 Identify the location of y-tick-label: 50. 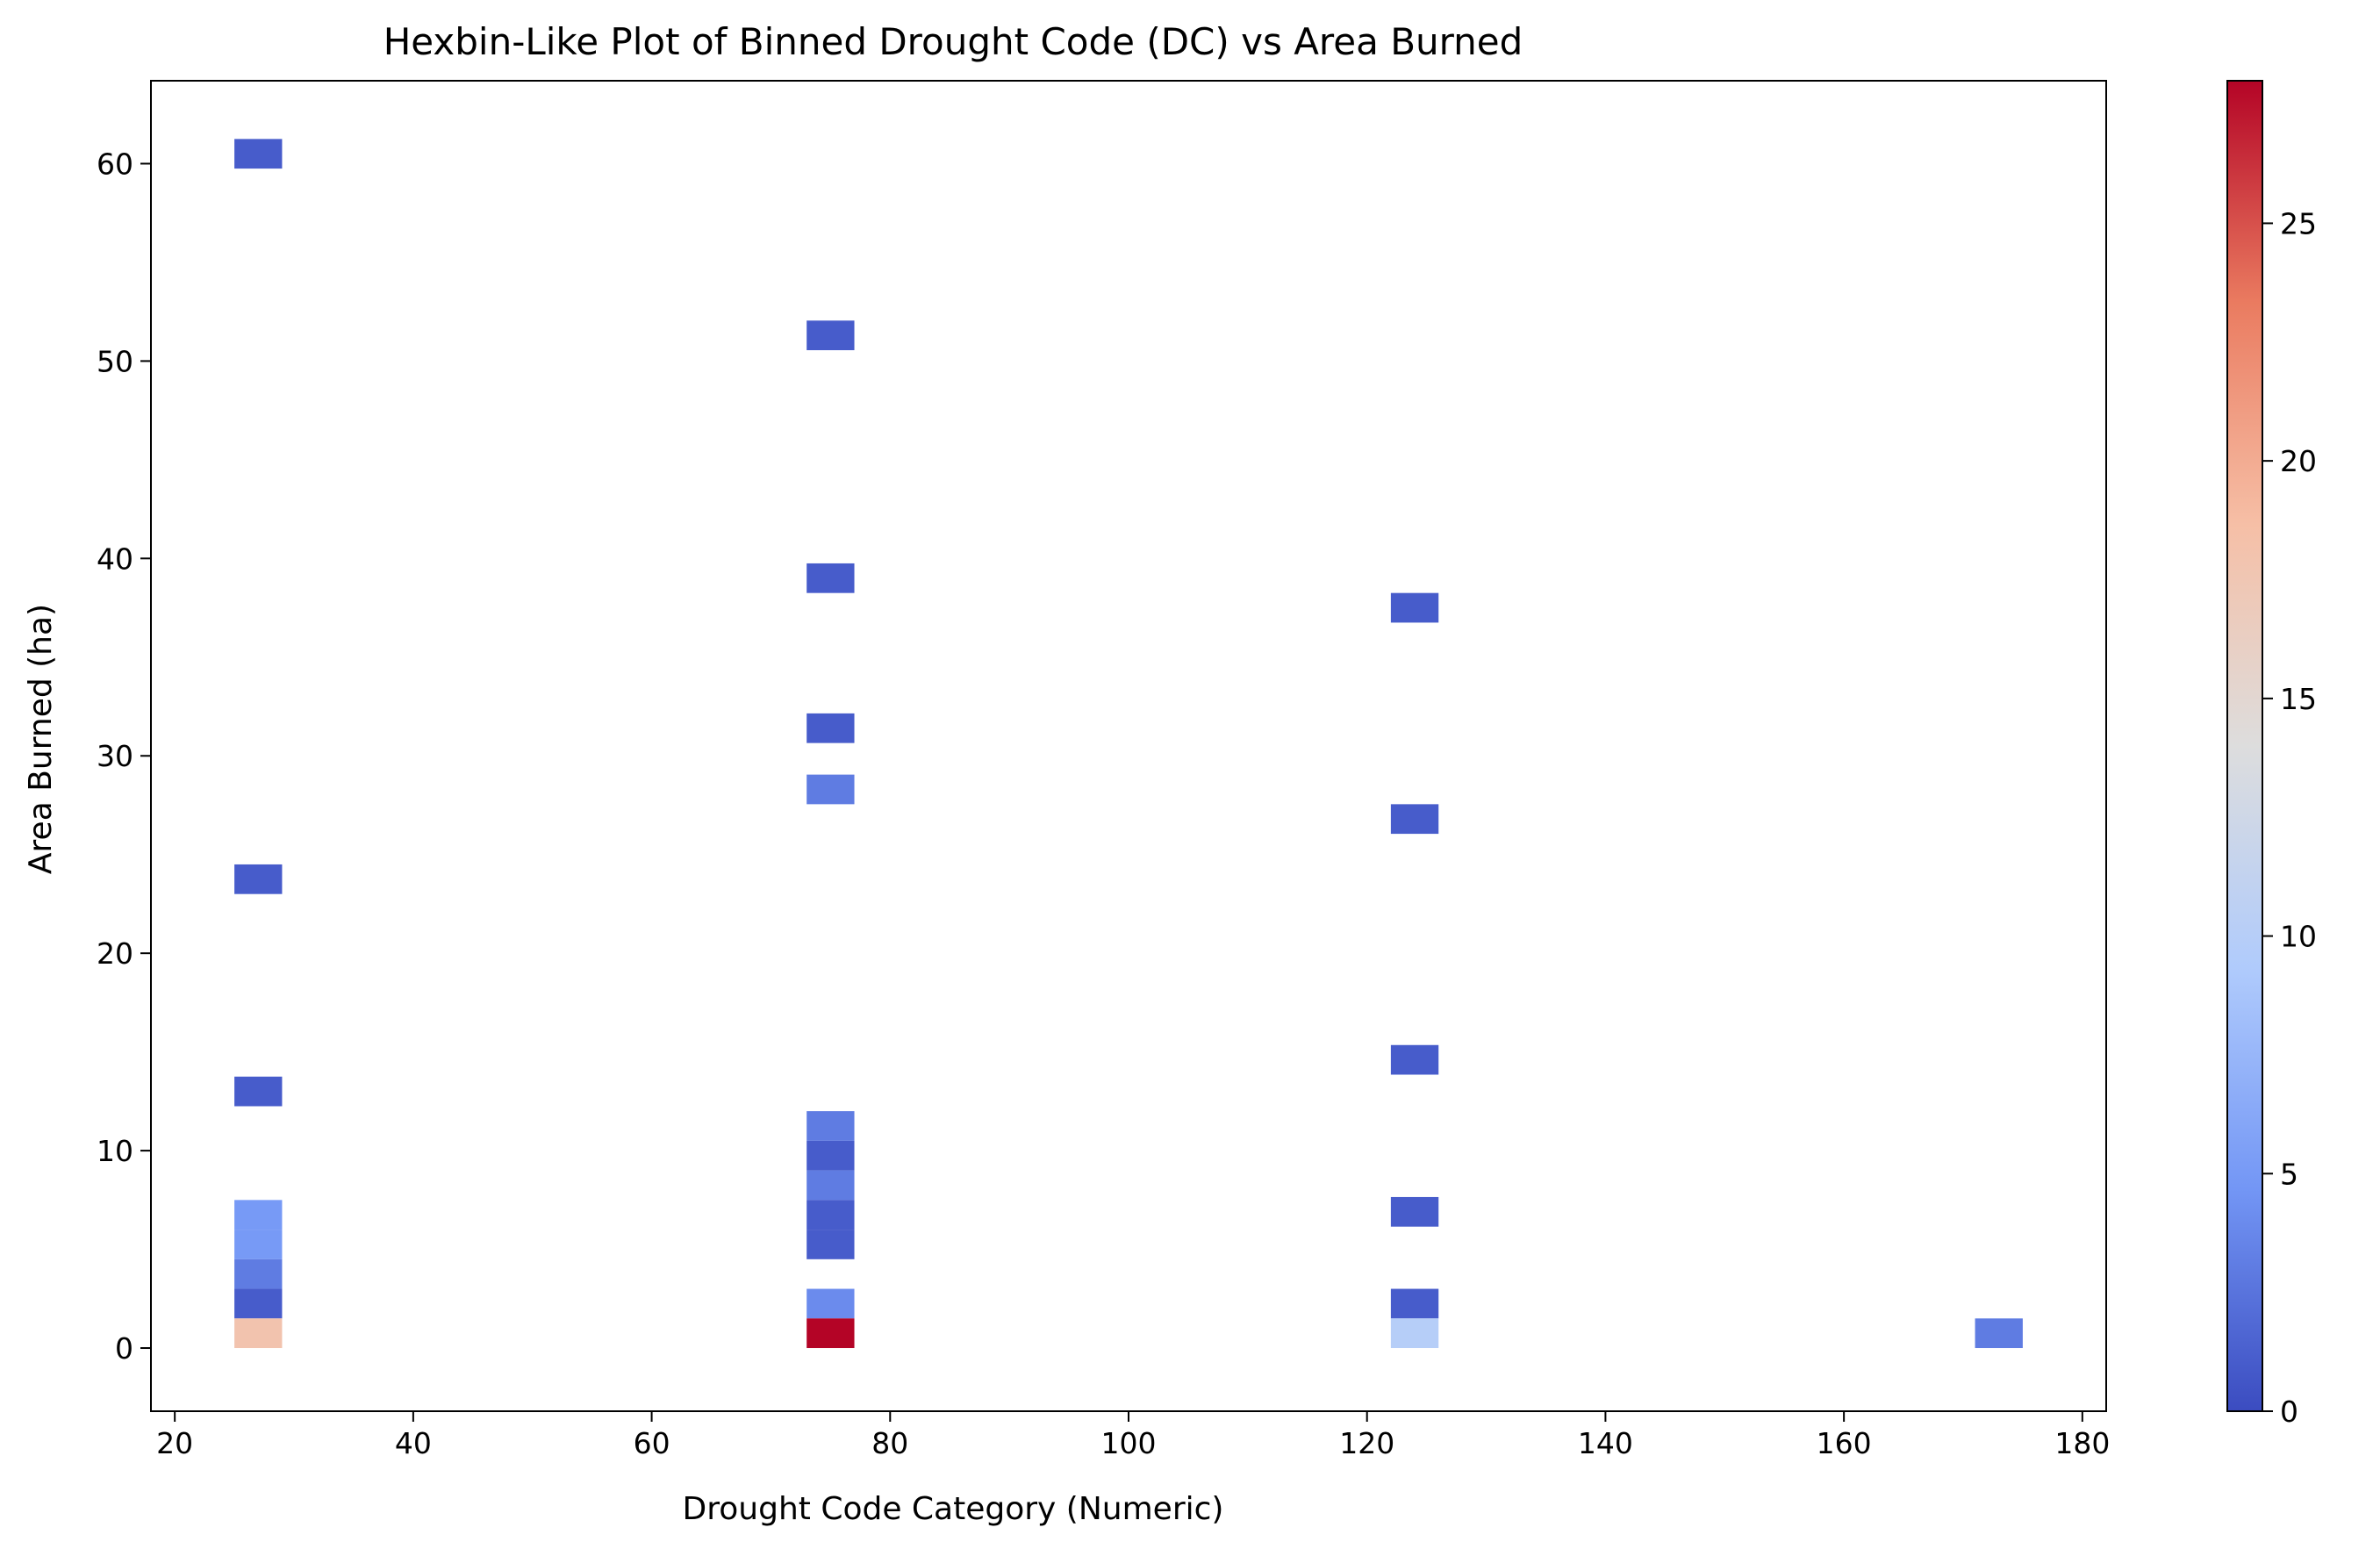
(115, 361).